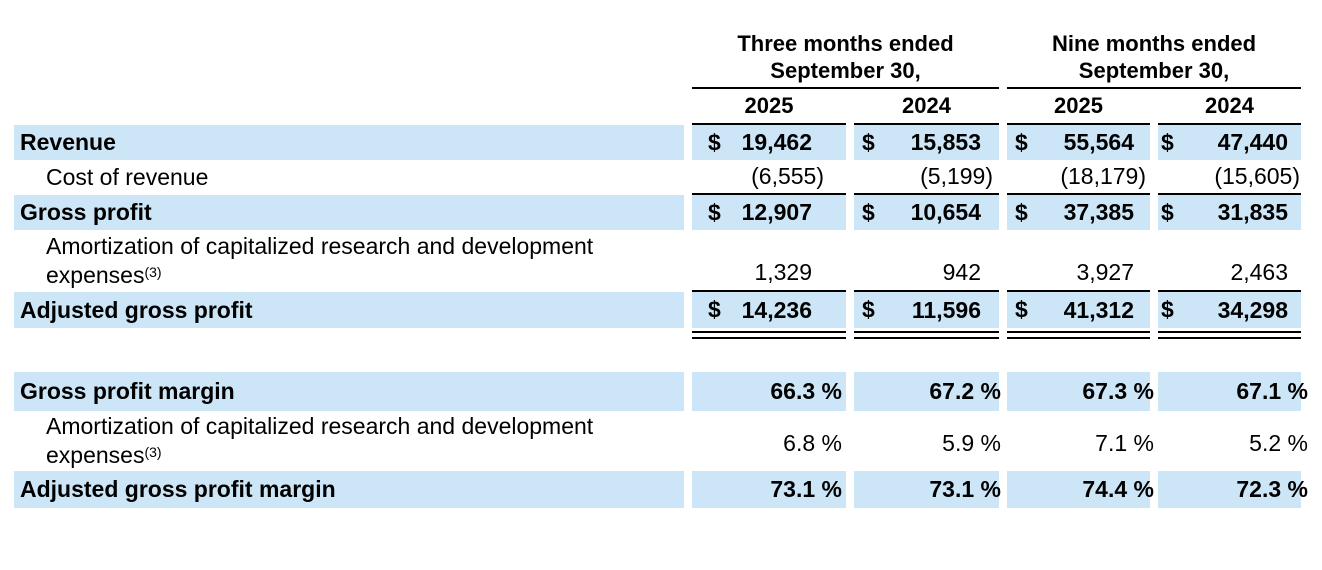  Describe the element at coordinates (806, 489) in the screenshot. I see `cell-value: 73.1 %` at that location.